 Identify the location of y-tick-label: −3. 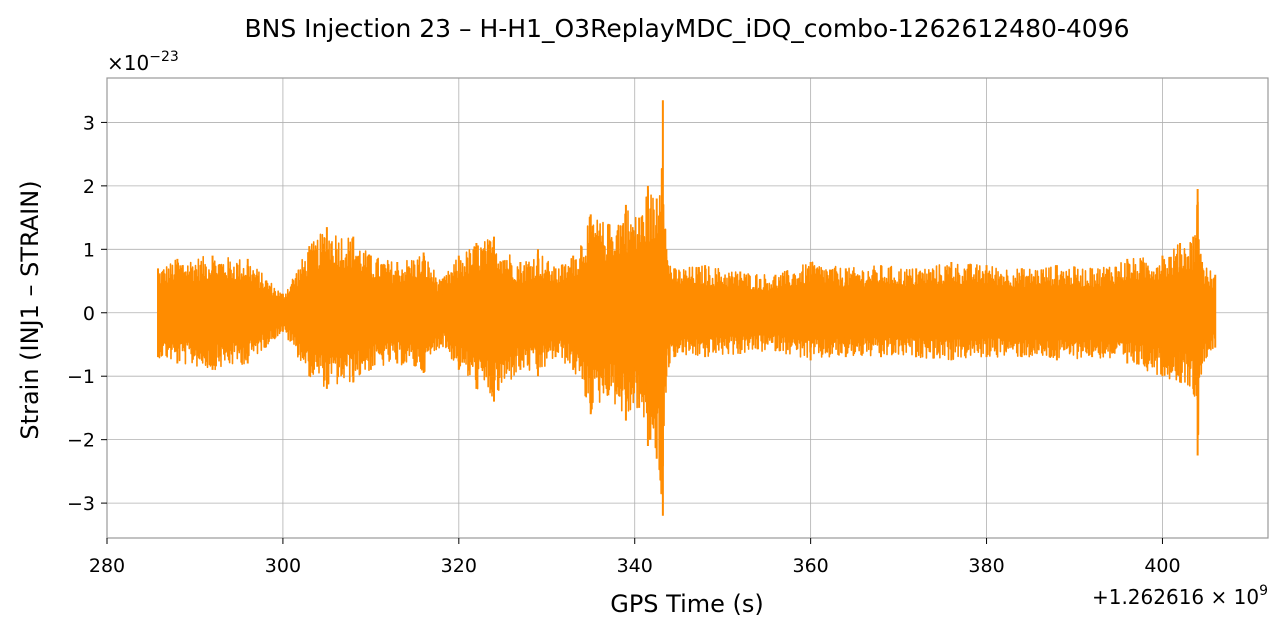
(81, 504).